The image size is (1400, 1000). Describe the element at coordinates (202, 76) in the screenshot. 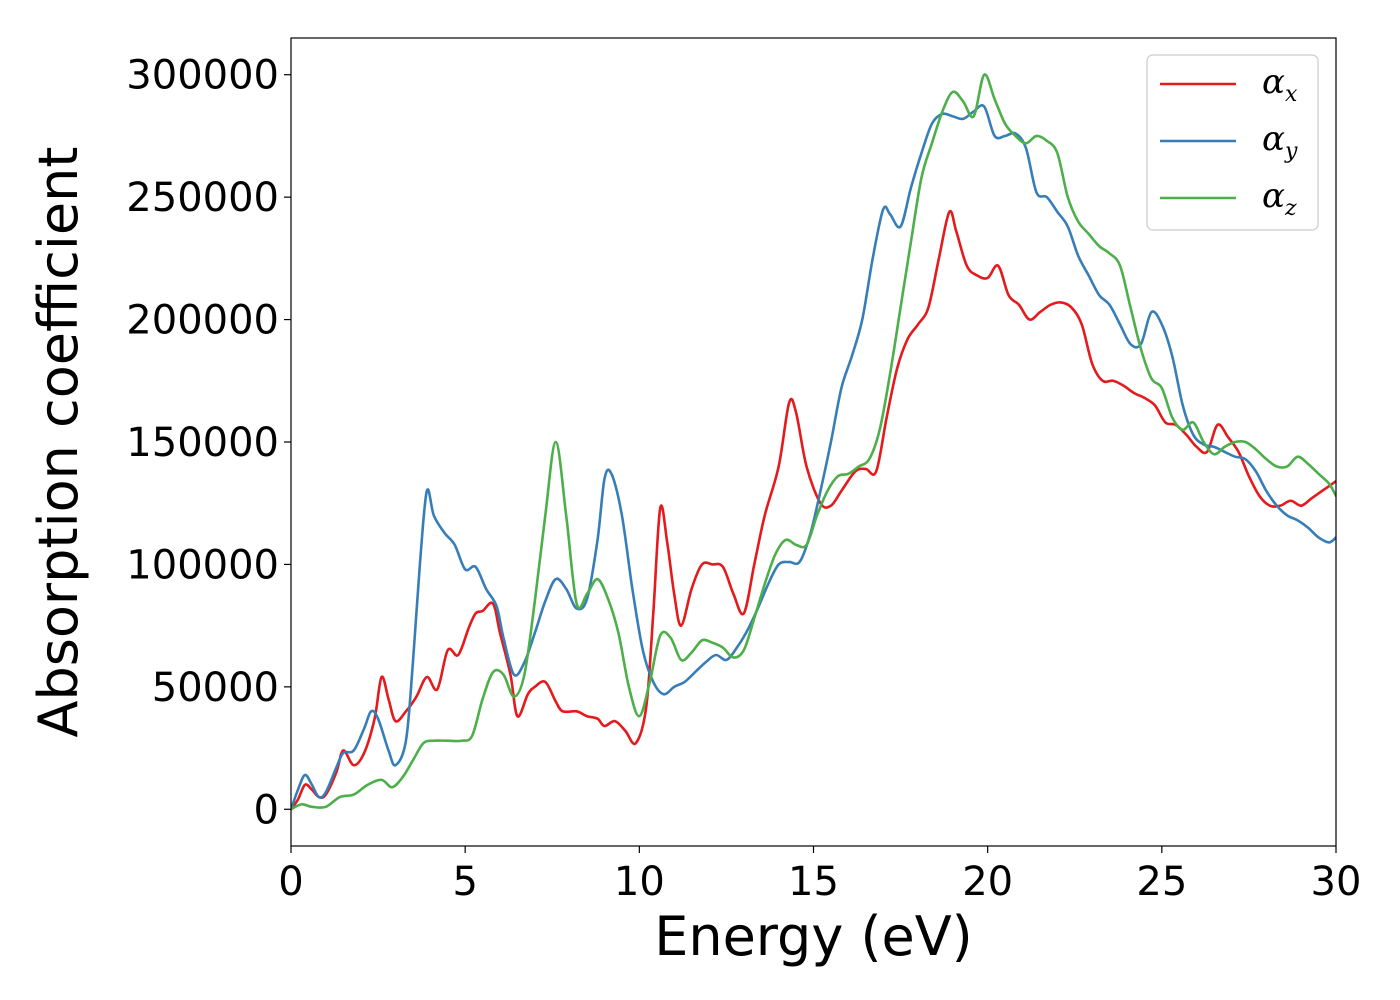

I see `y-tick-label: 300000` at that location.